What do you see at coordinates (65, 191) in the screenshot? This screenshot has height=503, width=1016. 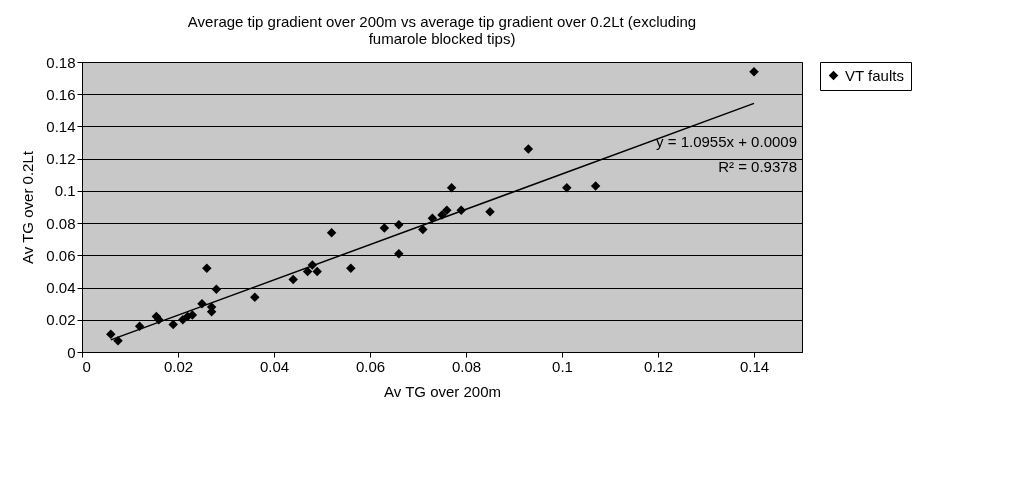 I see `y-tick-label: 0.1` at bounding box center [65, 191].